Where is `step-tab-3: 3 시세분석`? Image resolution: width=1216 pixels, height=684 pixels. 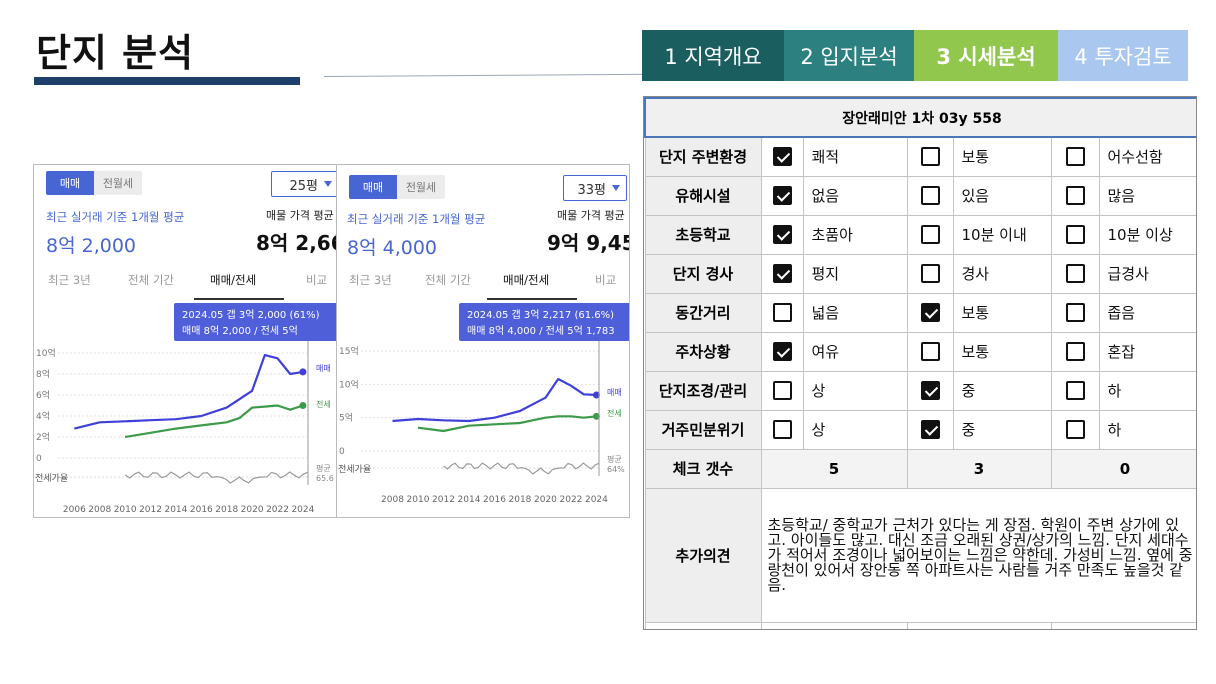
step-tab-3: 3 시세분석 is located at coordinates (986, 55).